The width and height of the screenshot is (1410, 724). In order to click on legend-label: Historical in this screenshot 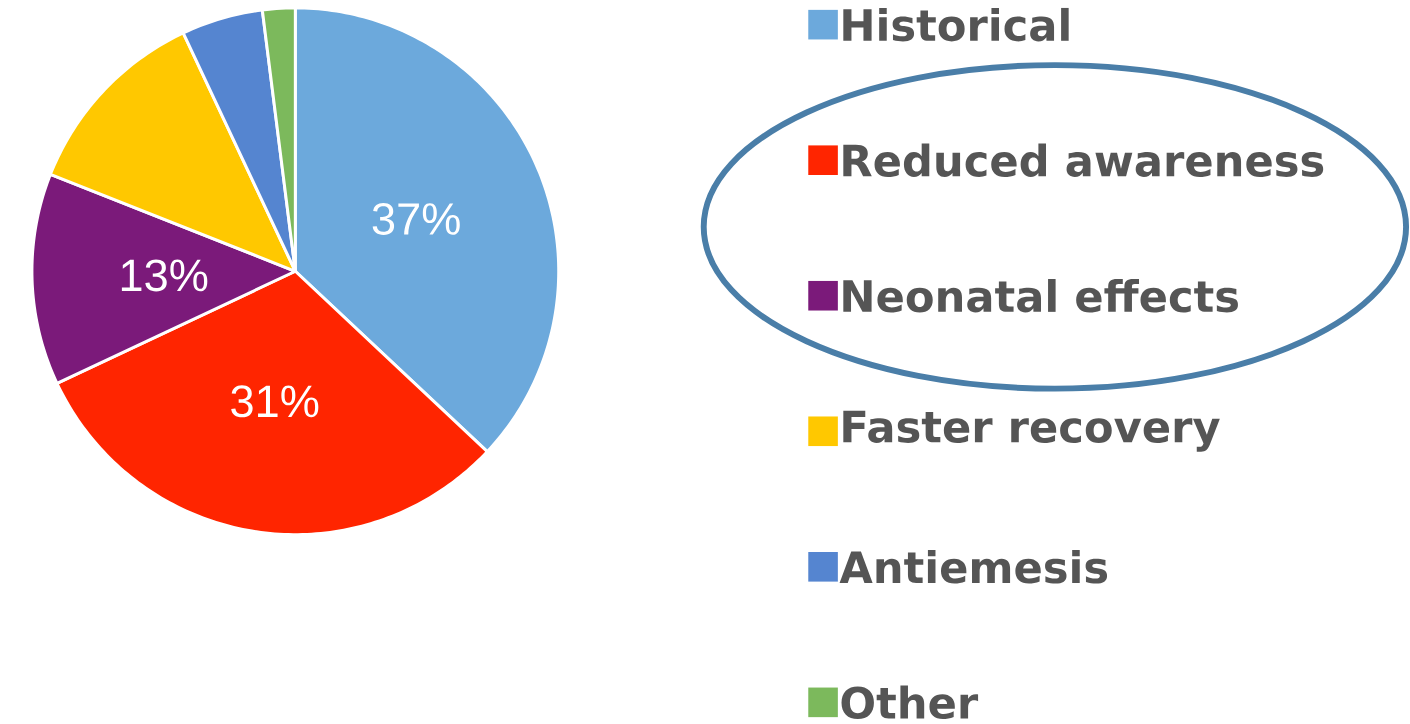, I will do `click(956, 24)`.